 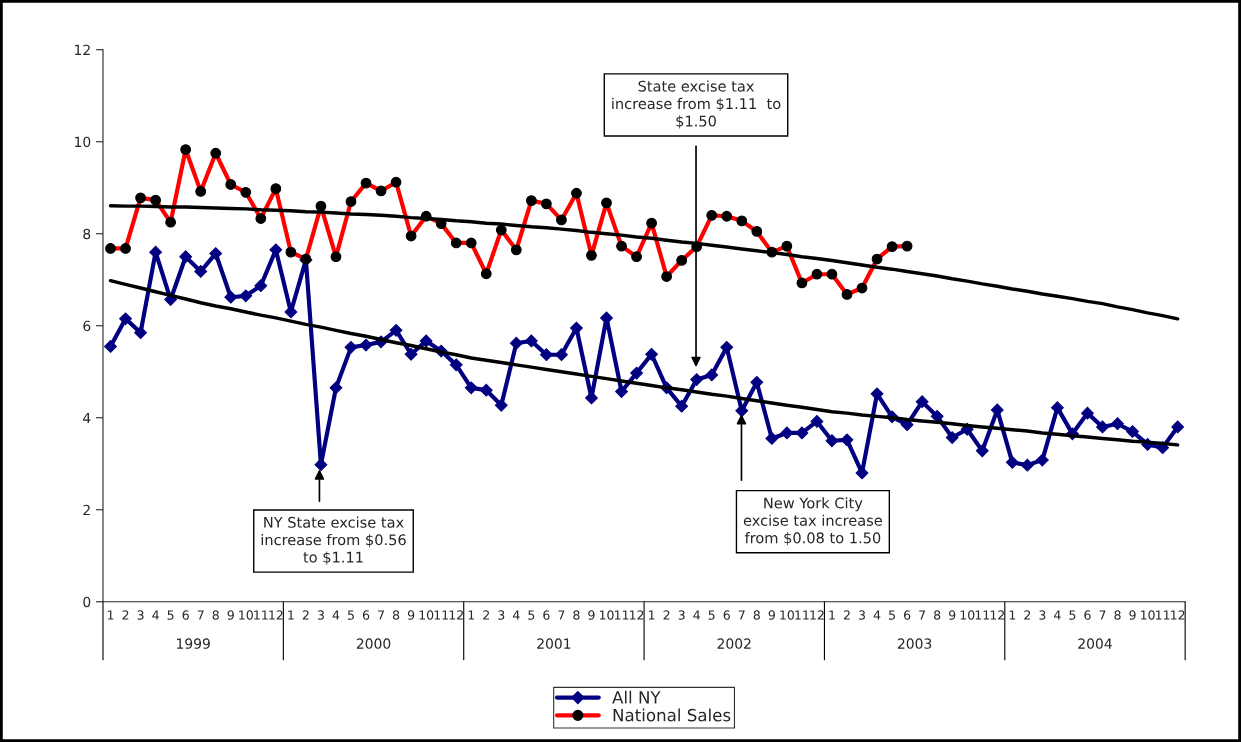 What do you see at coordinates (87, 326) in the screenshot?
I see `y-tick-label: 6` at bounding box center [87, 326].